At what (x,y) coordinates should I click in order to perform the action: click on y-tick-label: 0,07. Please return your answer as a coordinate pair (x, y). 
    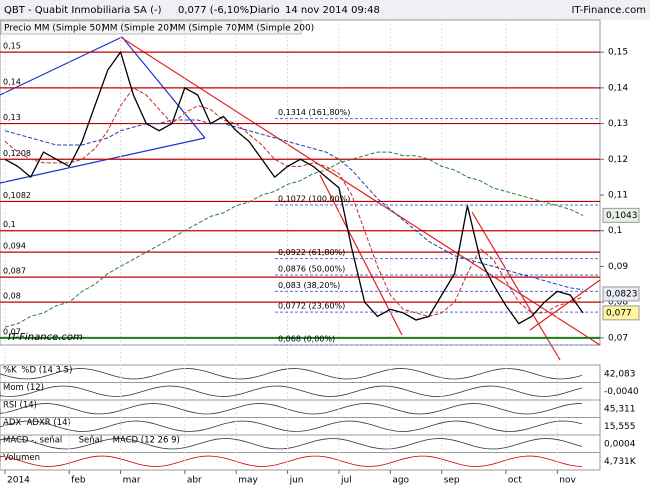
    Looking at the image, I should click on (618, 338).